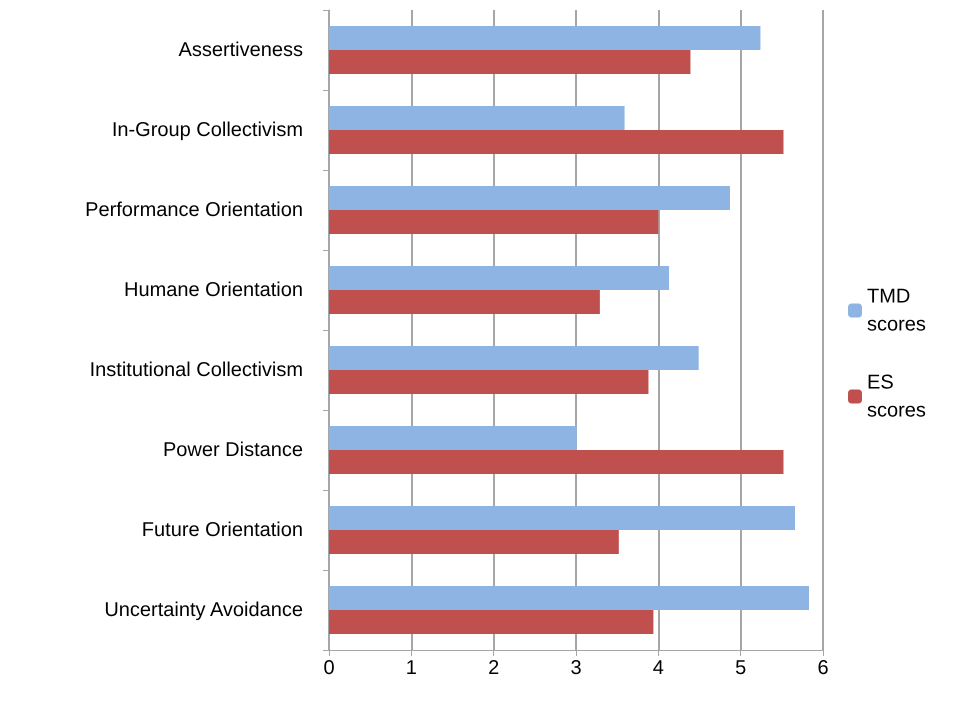 The image size is (970, 707). I want to click on x-tick-label: 5, so click(740, 668).